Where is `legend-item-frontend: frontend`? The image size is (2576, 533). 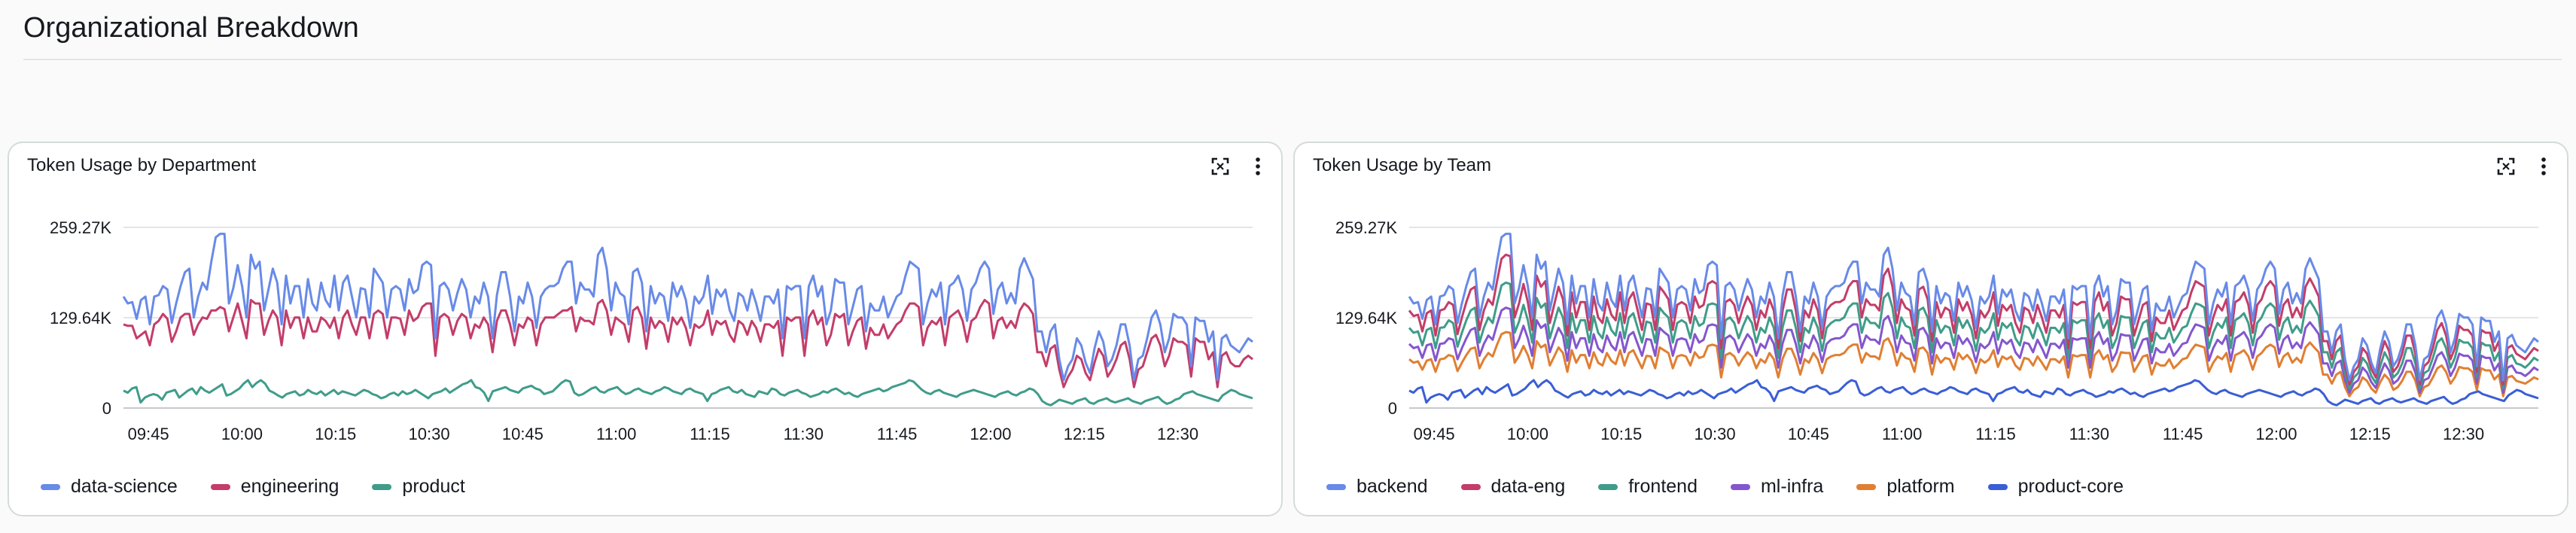 legend-item-frontend: frontend is located at coordinates (1648, 487).